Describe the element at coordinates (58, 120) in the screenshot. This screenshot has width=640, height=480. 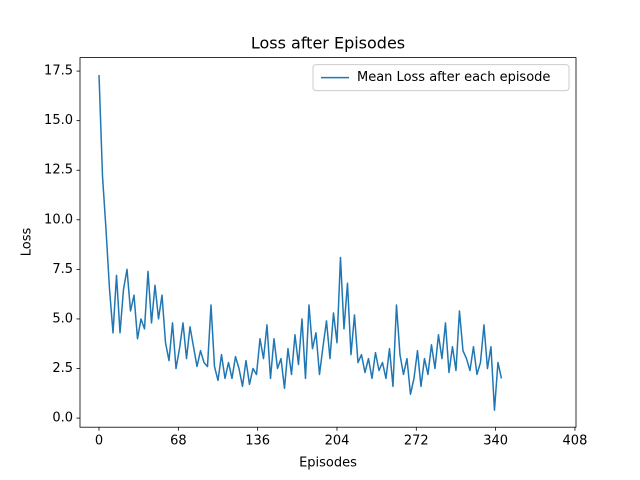
I see `y-tick-label: 15.0` at that location.